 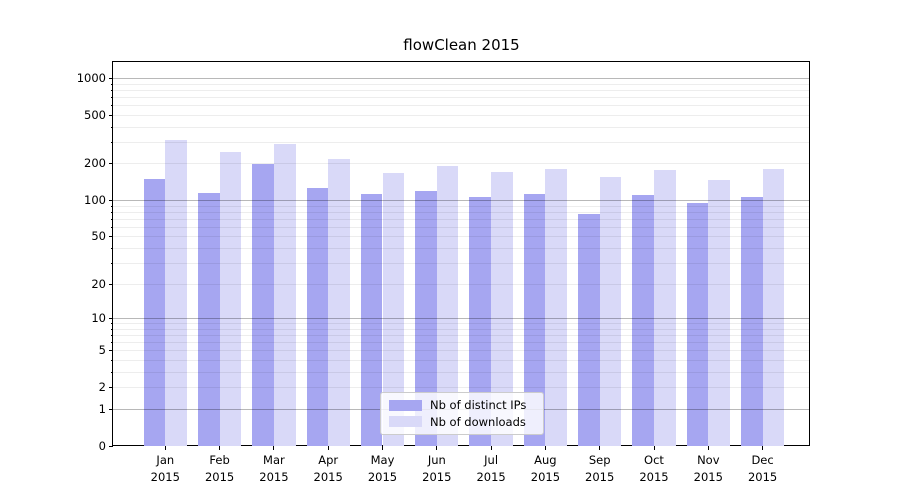 I want to click on legend-entry-downloads: Nb of downloads, so click(x=462, y=422).